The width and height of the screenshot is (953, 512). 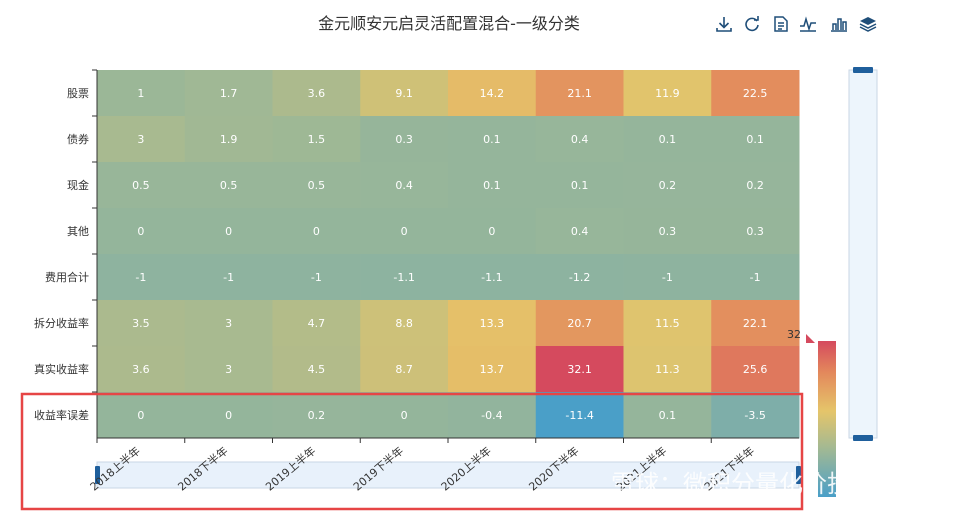 I want to click on datazoom-track, so click(x=448, y=475).